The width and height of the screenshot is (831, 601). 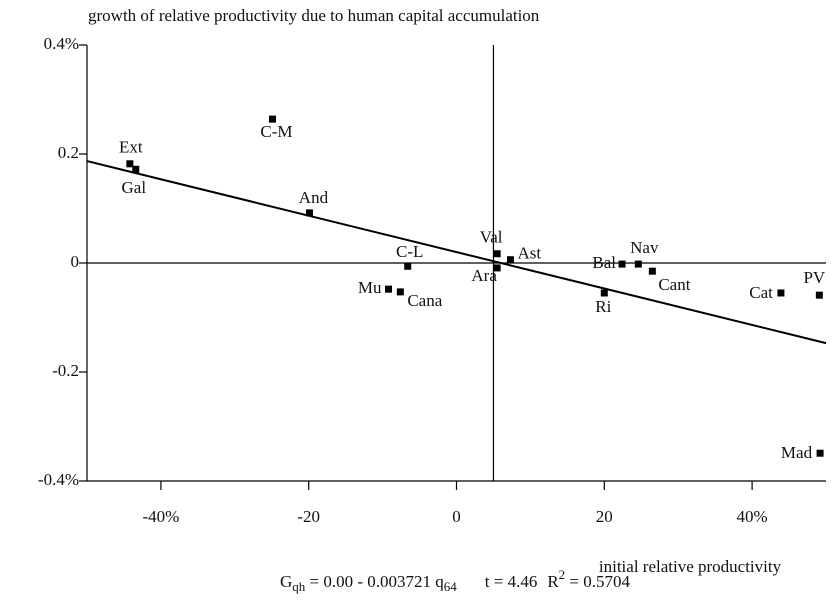 What do you see at coordinates (529, 253) in the screenshot?
I see `point-label: Ast` at bounding box center [529, 253].